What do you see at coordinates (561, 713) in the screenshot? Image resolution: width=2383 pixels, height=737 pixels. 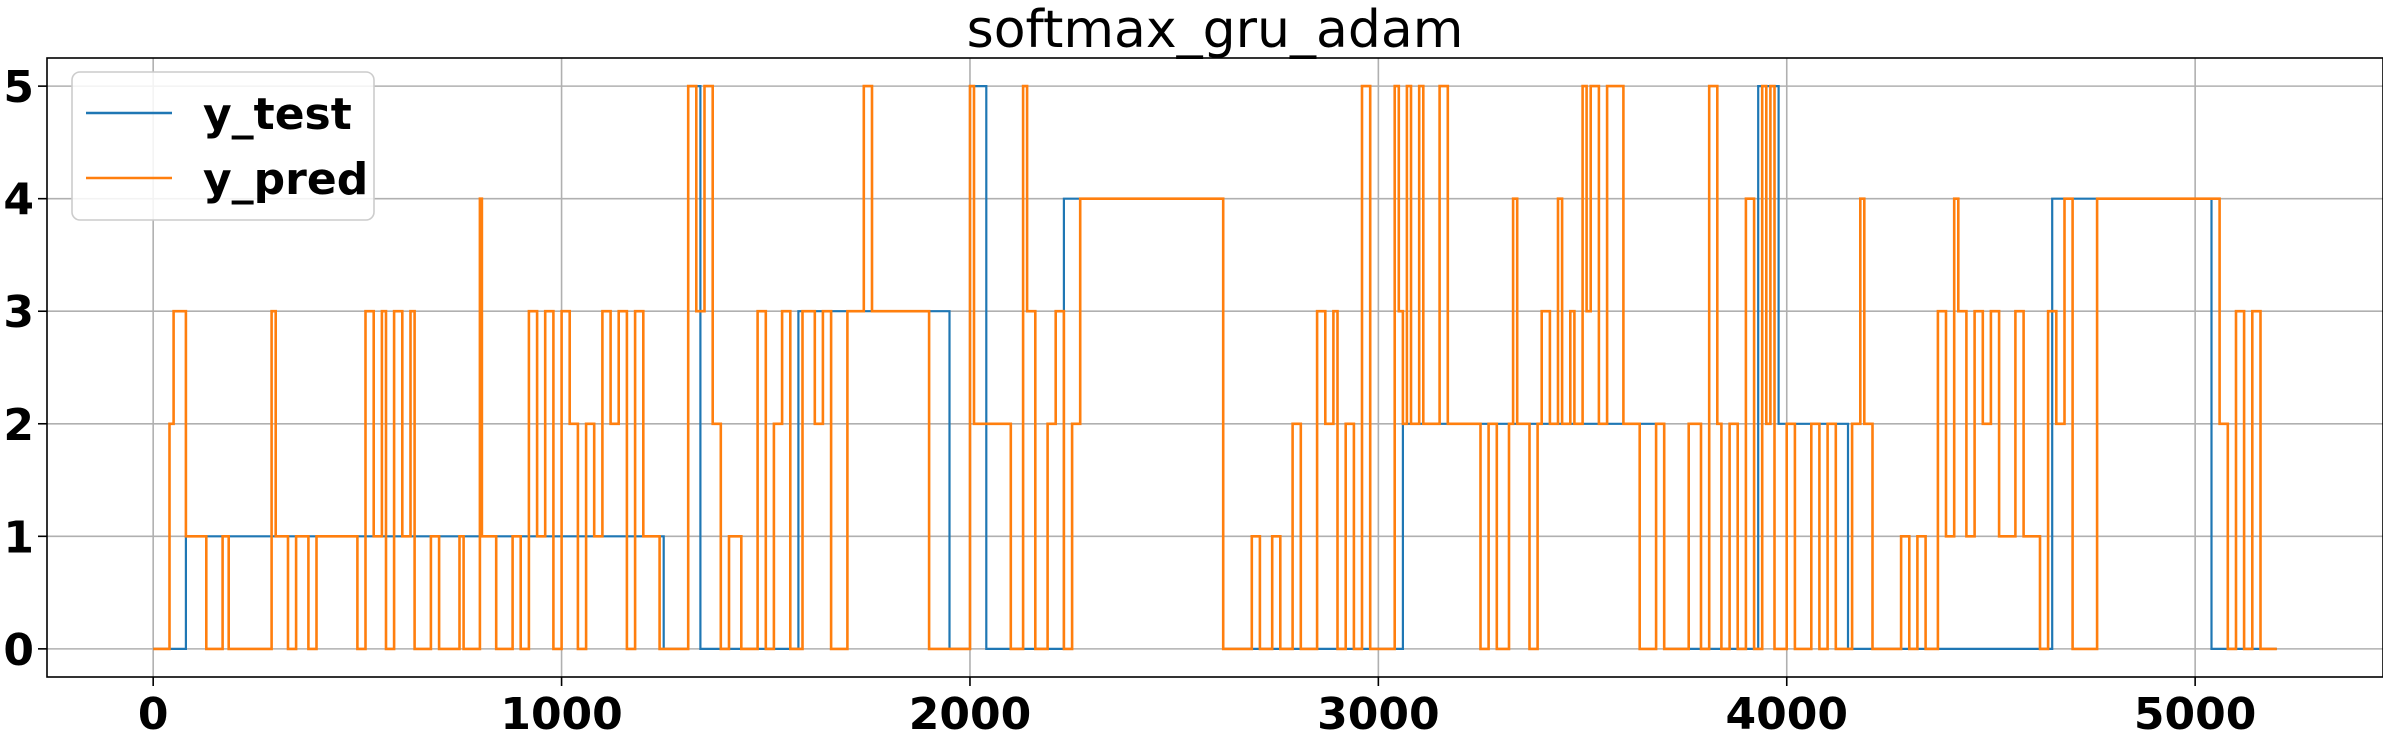 I see `x-tick-label: 1000` at bounding box center [561, 713].